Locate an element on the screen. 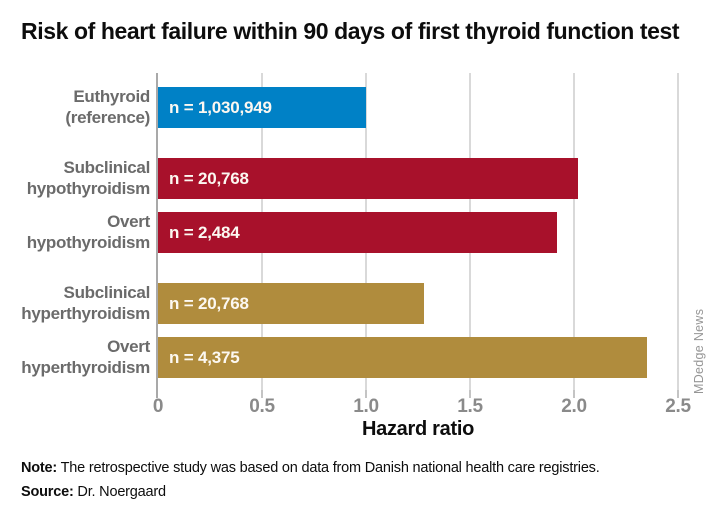 The image size is (720, 528). category-label: Subclinical hyperthyroidism is located at coordinates (85, 303).